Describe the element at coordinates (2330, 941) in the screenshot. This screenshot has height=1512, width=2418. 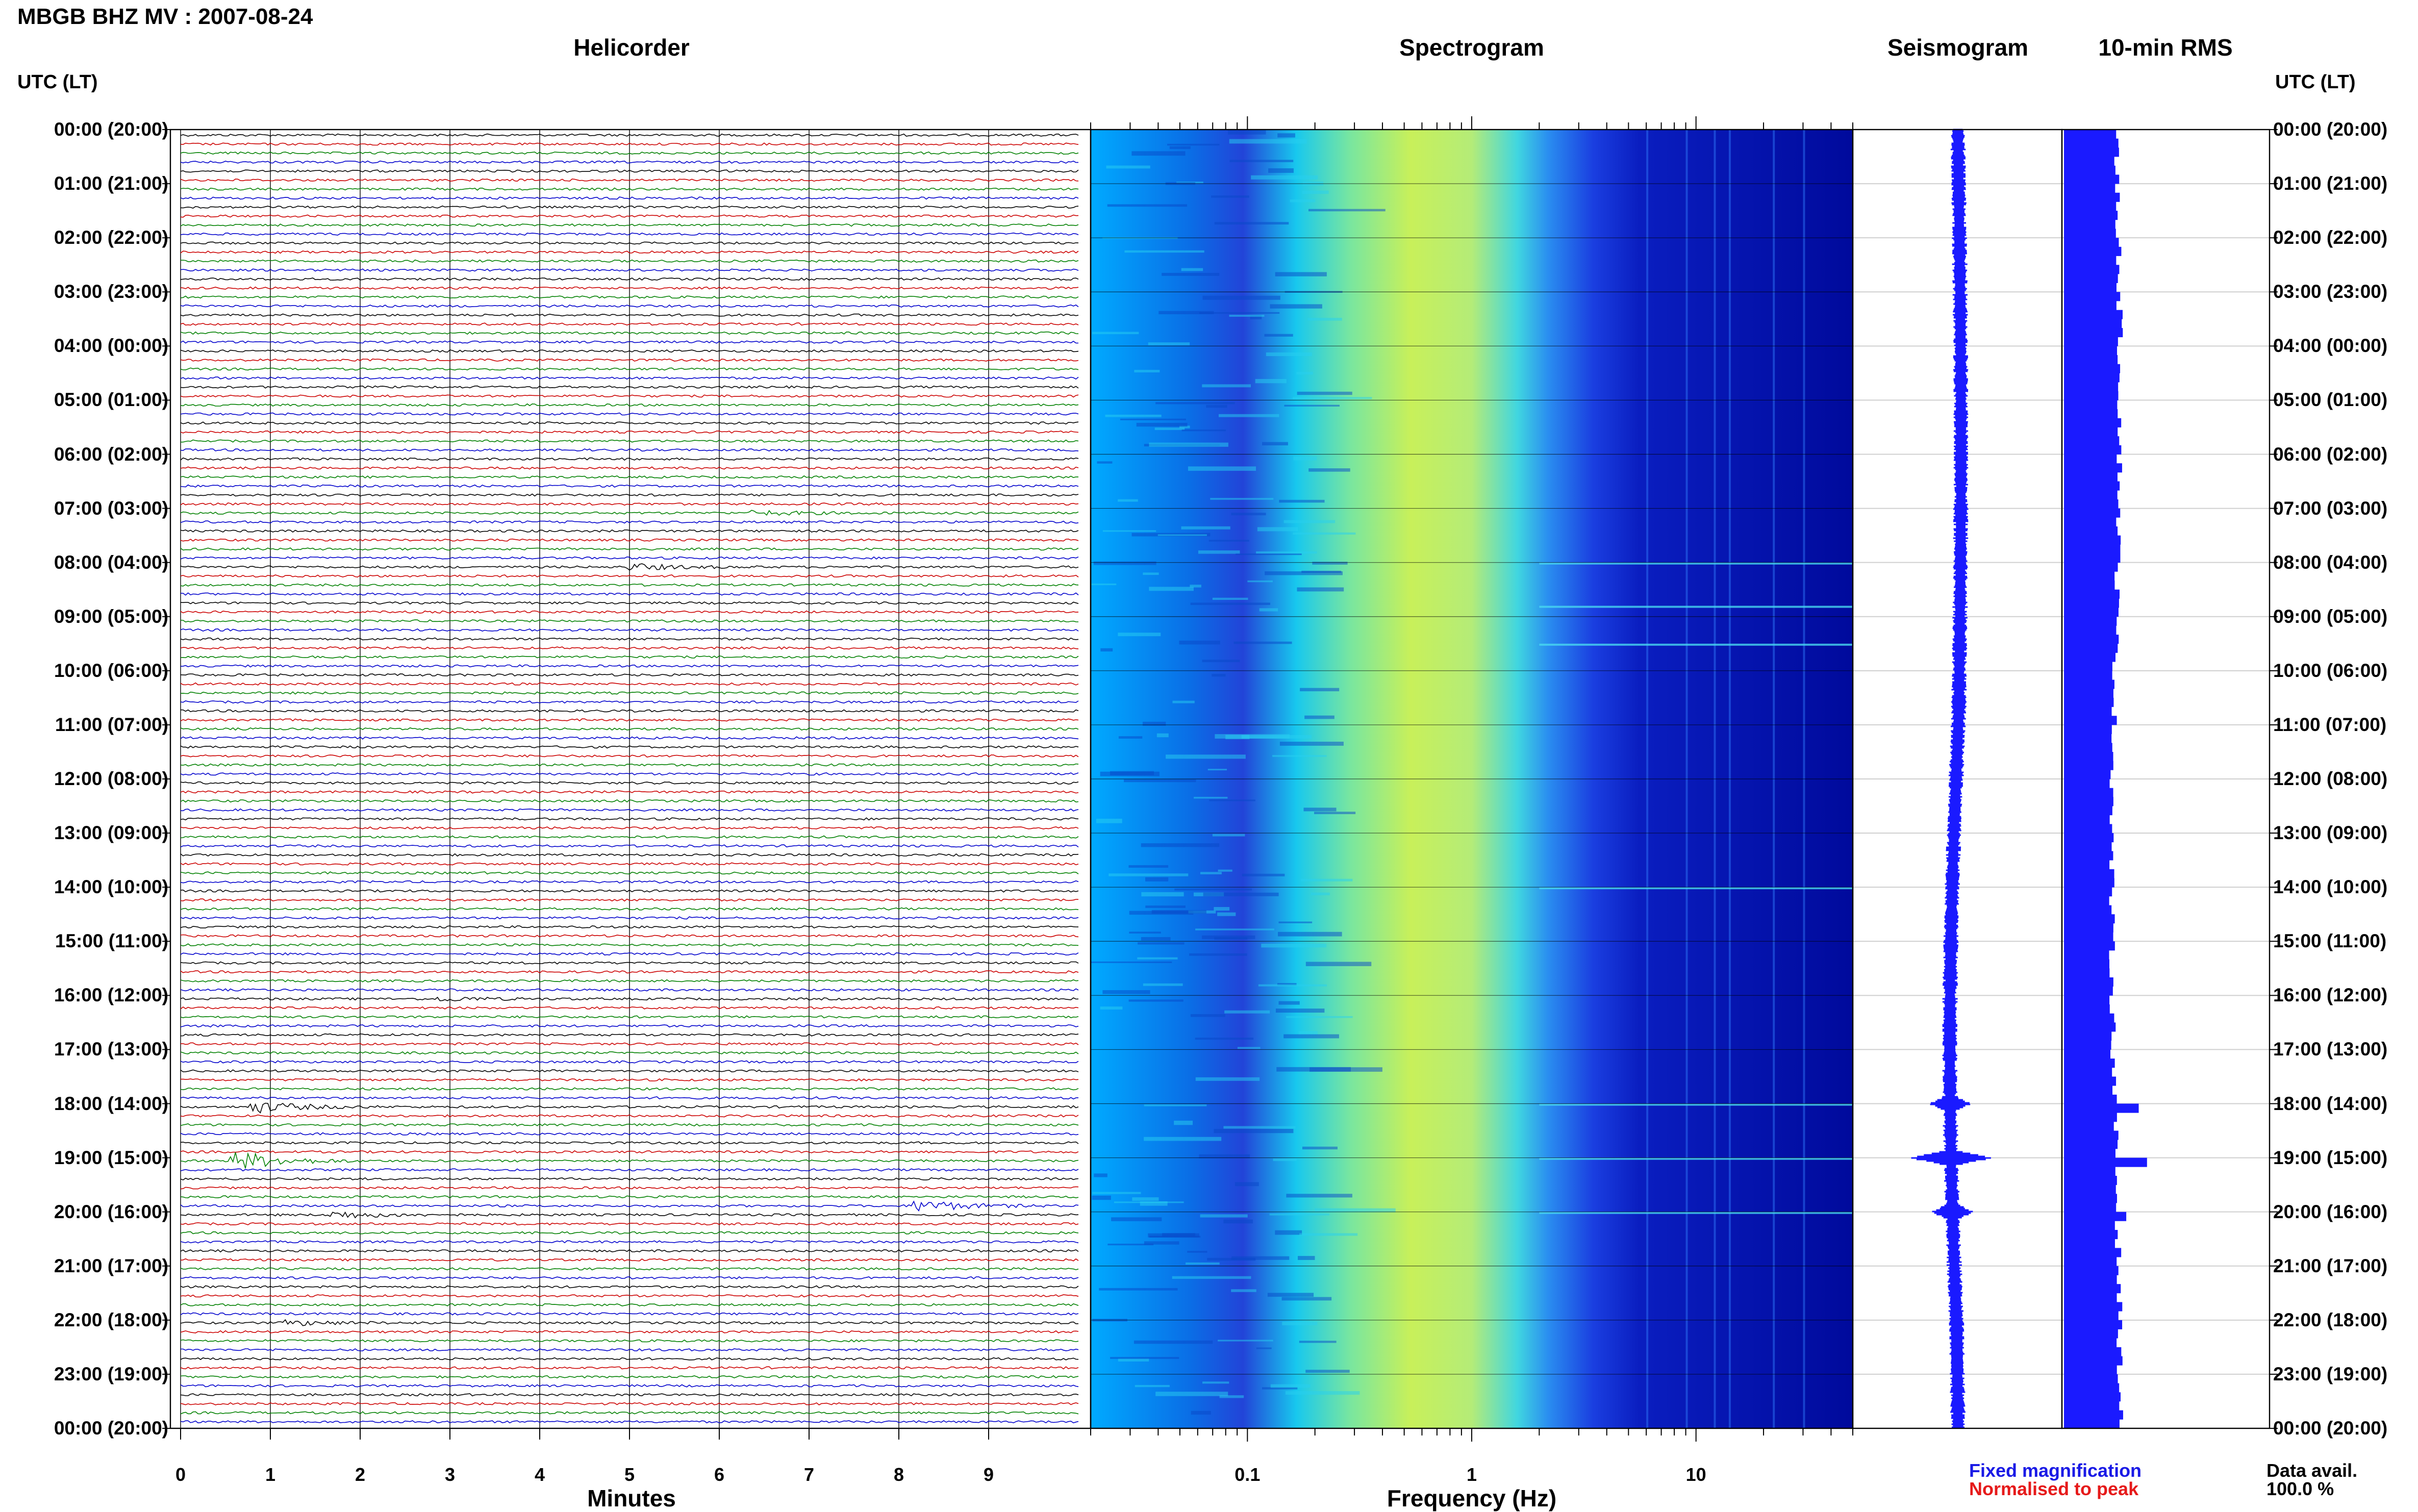
I see `time-label-right: 15:00 (11:00)` at that location.